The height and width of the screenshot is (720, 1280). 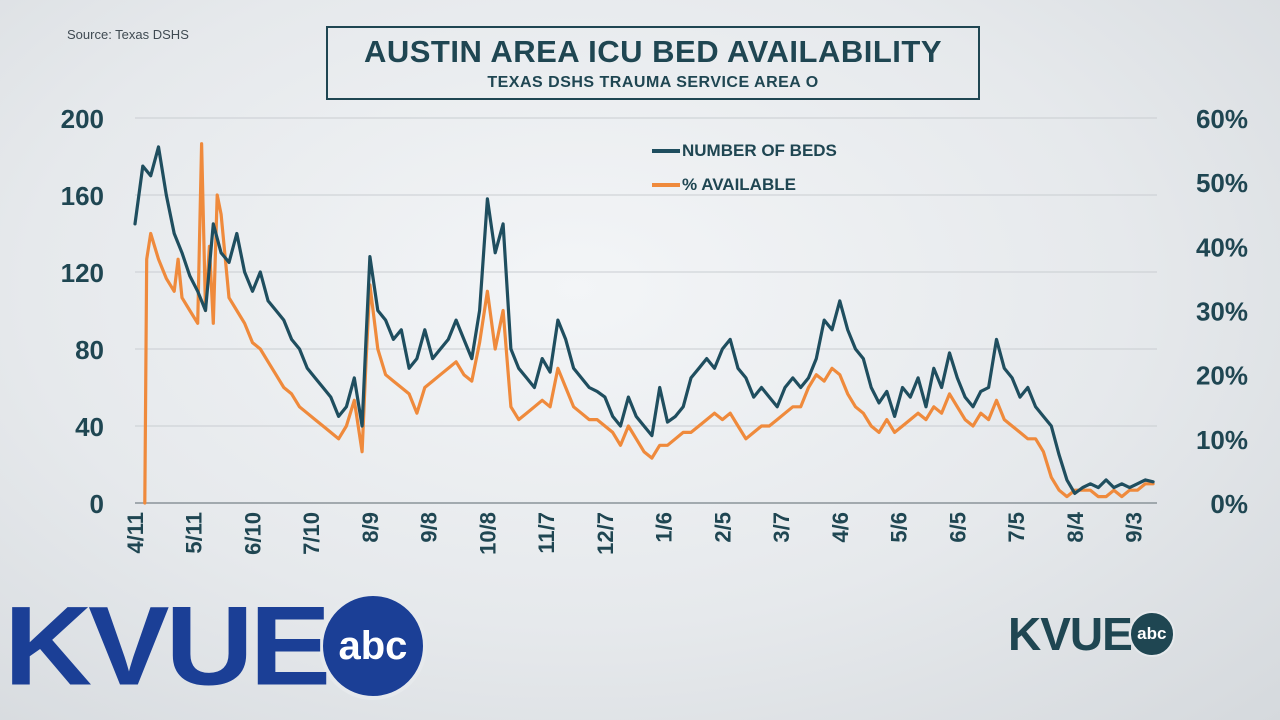 What do you see at coordinates (1070, 634) in the screenshot?
I see `kvue-corner-word: KVUE` at bounding box center [1070, 634].